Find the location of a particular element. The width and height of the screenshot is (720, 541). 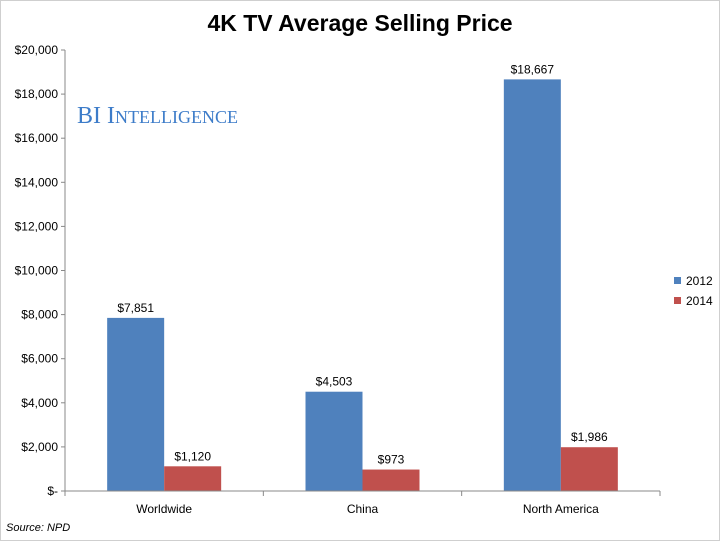

x-category-label: China is located at coordinates (363, 509).